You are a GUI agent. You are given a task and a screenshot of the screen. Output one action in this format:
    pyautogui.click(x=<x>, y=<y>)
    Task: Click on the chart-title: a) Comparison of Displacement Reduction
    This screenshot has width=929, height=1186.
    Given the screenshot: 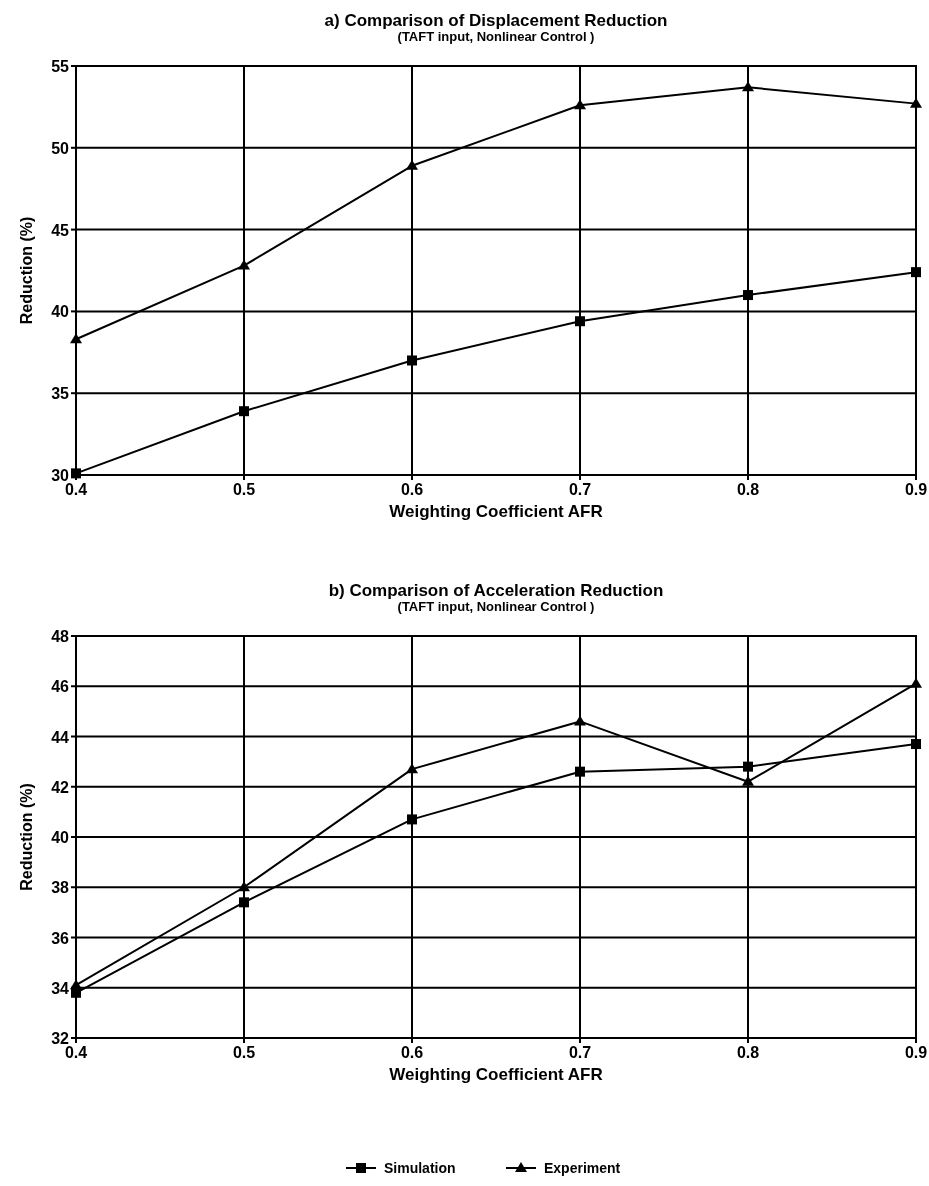 What is the action you would take?
    pyautogui.click(x=496, y=20)
    